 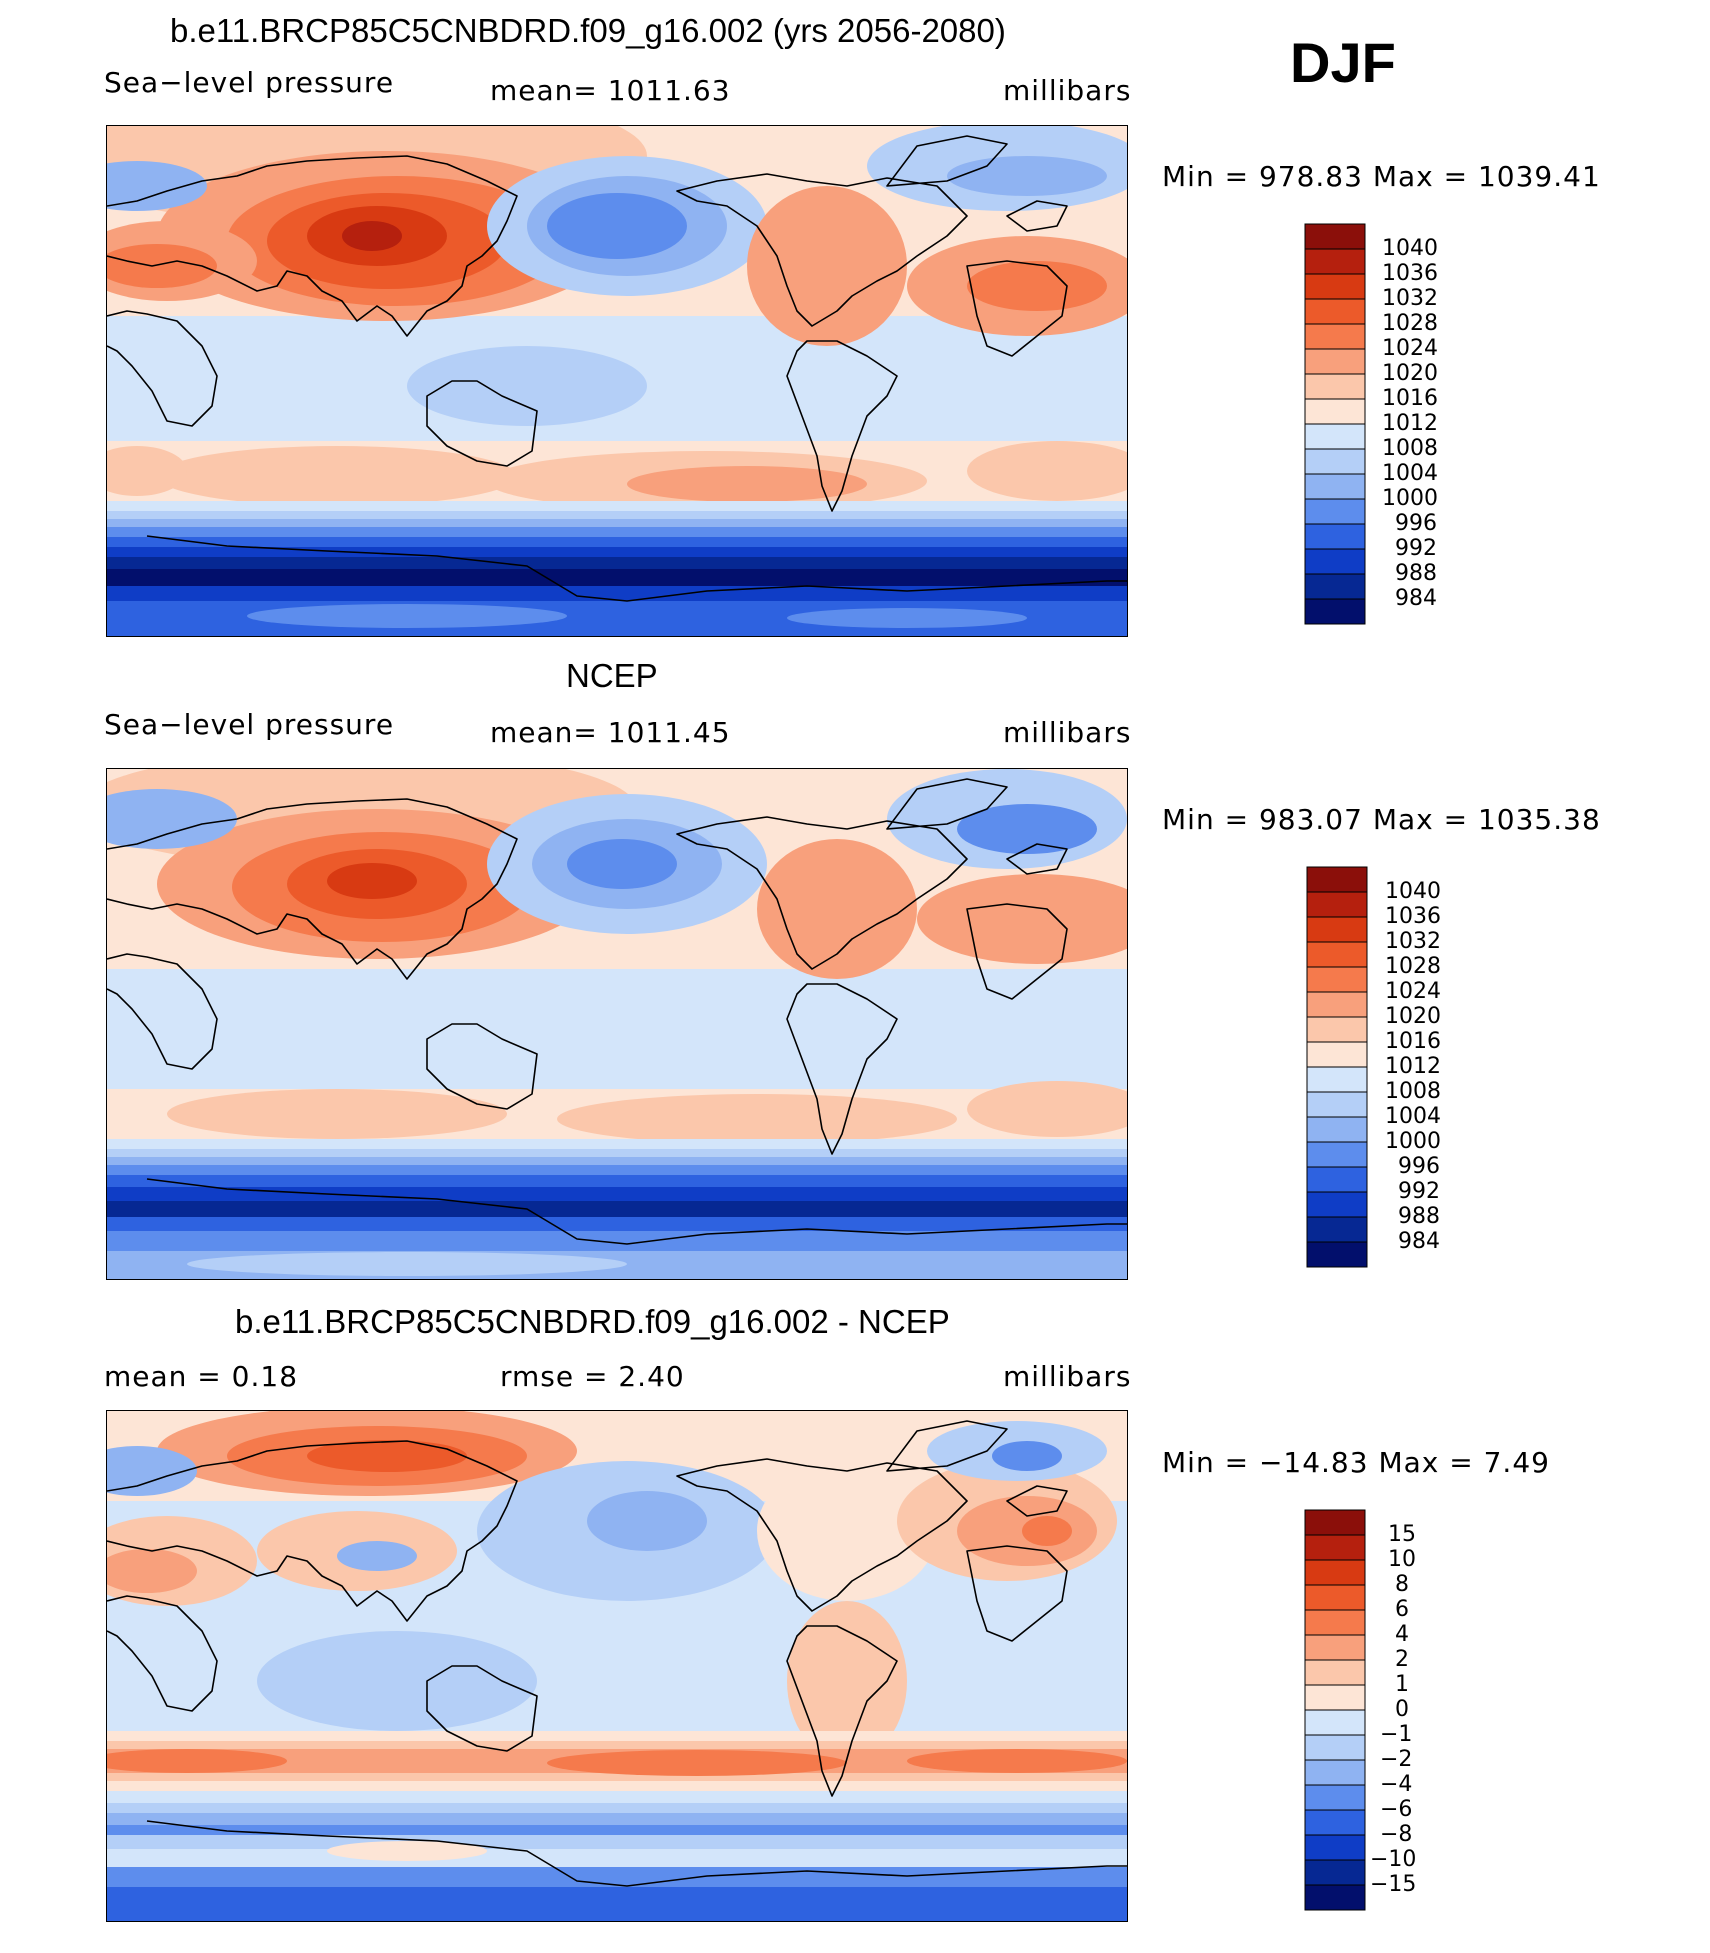 I want to click on panel-1-colorbar-label: 1000, so click(x=1410, y=498).